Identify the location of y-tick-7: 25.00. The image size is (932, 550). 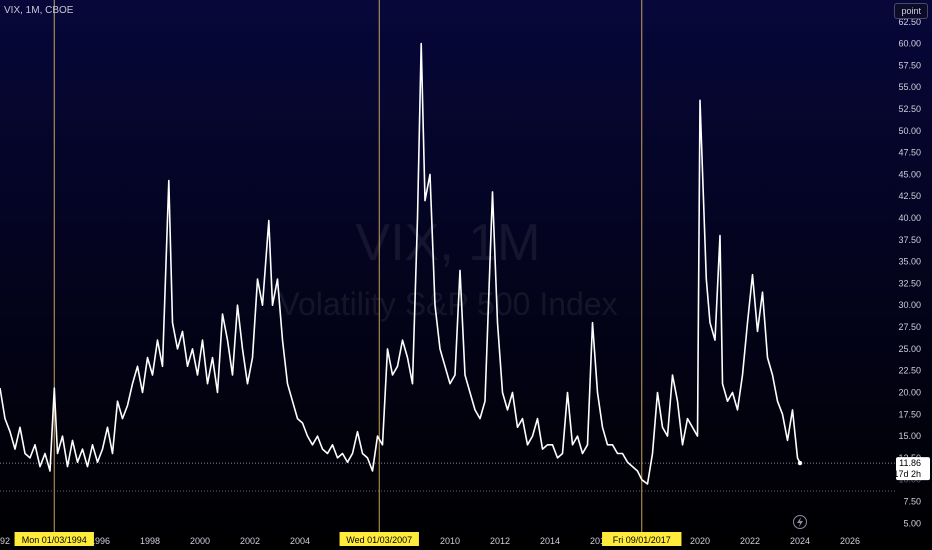
(909, 349).